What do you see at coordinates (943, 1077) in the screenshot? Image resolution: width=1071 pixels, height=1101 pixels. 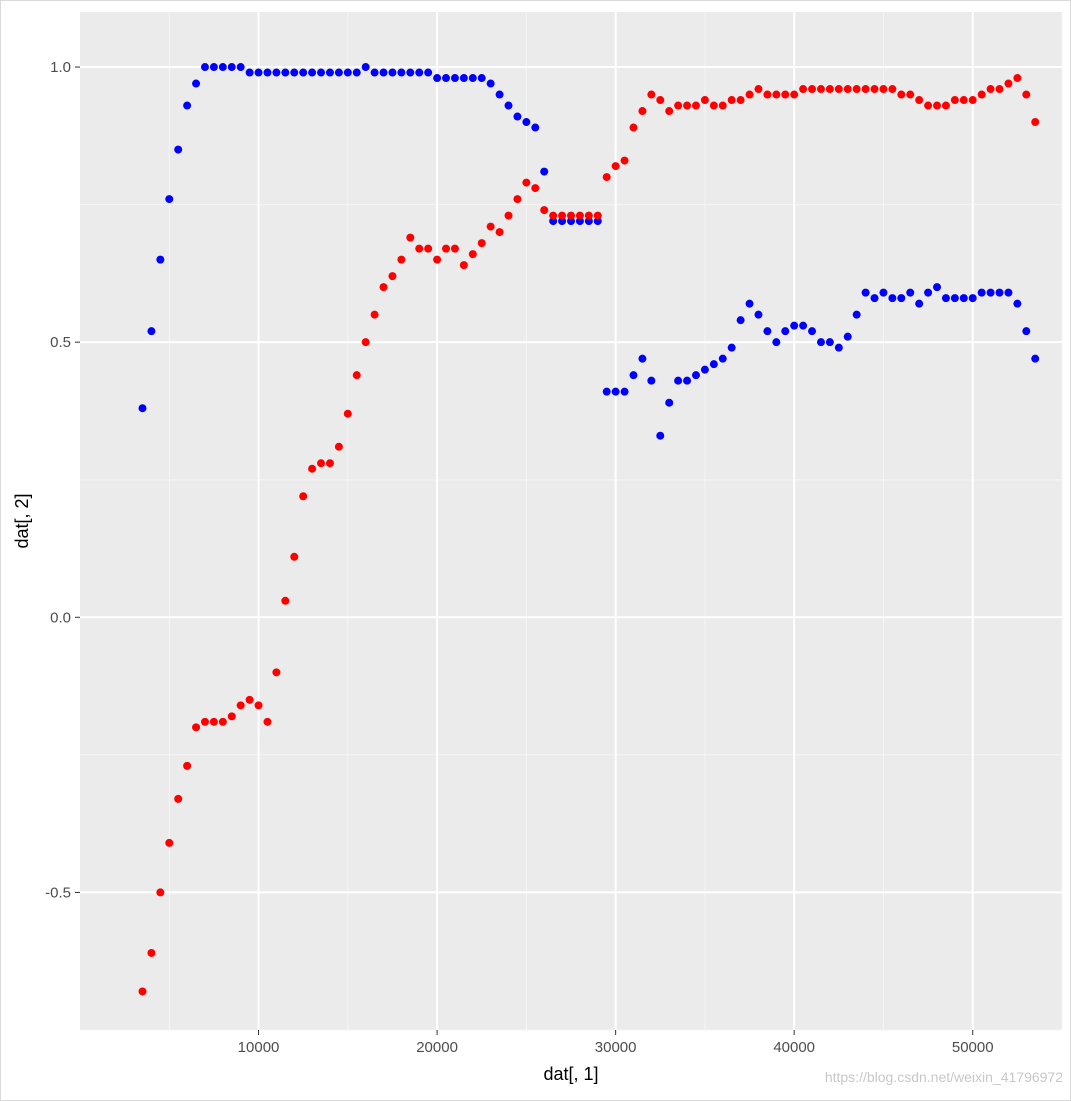 I see `watermark: https://blog.csdn.net/weixin_41796972` at bounding box center [943, 1077].